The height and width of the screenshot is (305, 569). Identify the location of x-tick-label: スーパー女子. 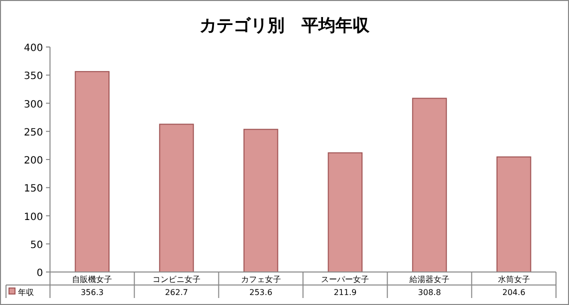
(345, 279).